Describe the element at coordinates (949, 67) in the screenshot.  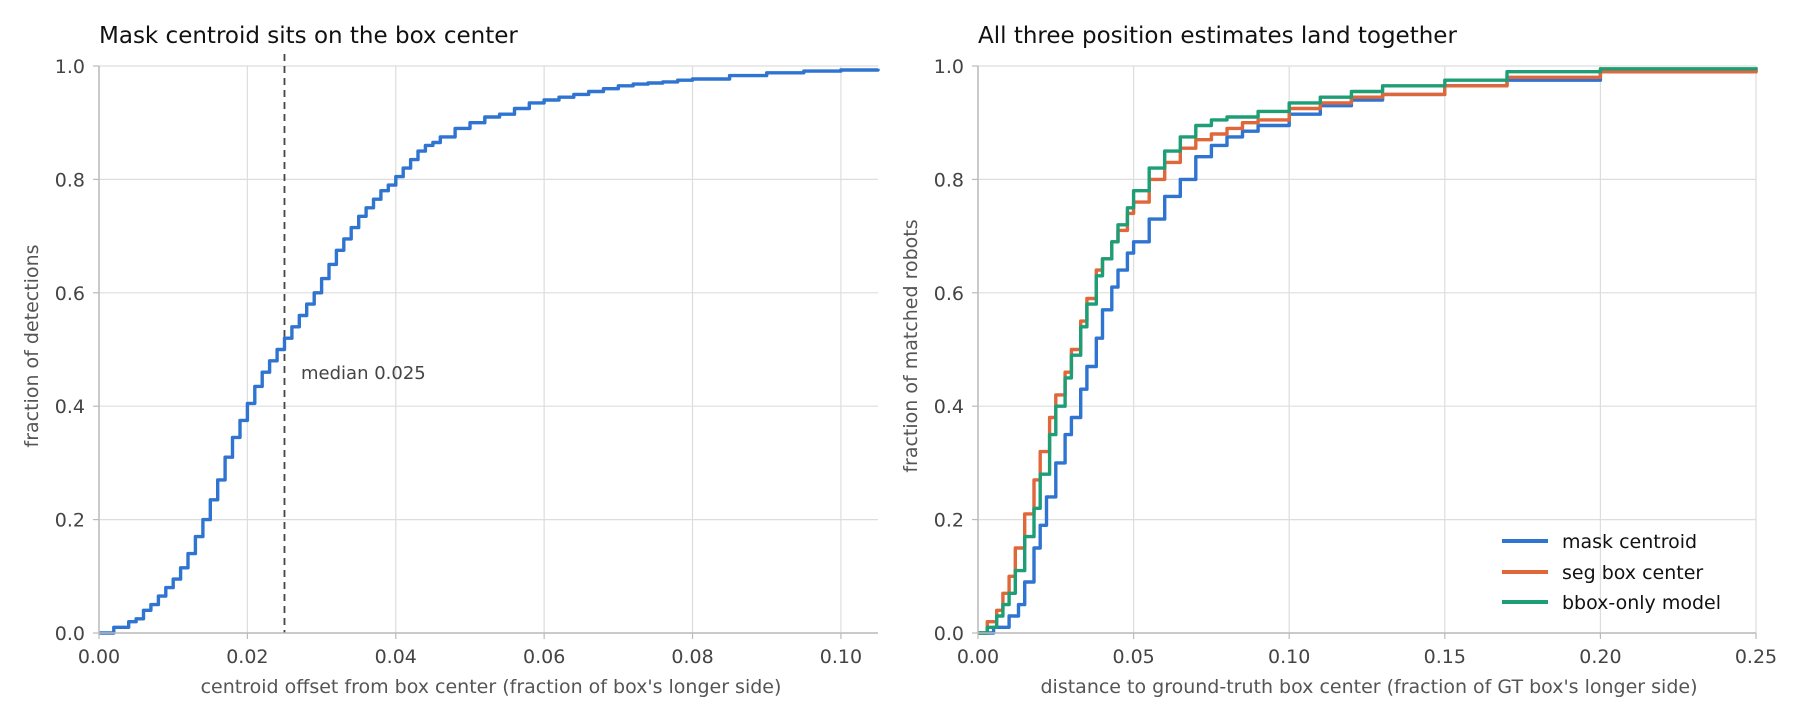
I see `right-y-tick-label: 1.0` at that location.